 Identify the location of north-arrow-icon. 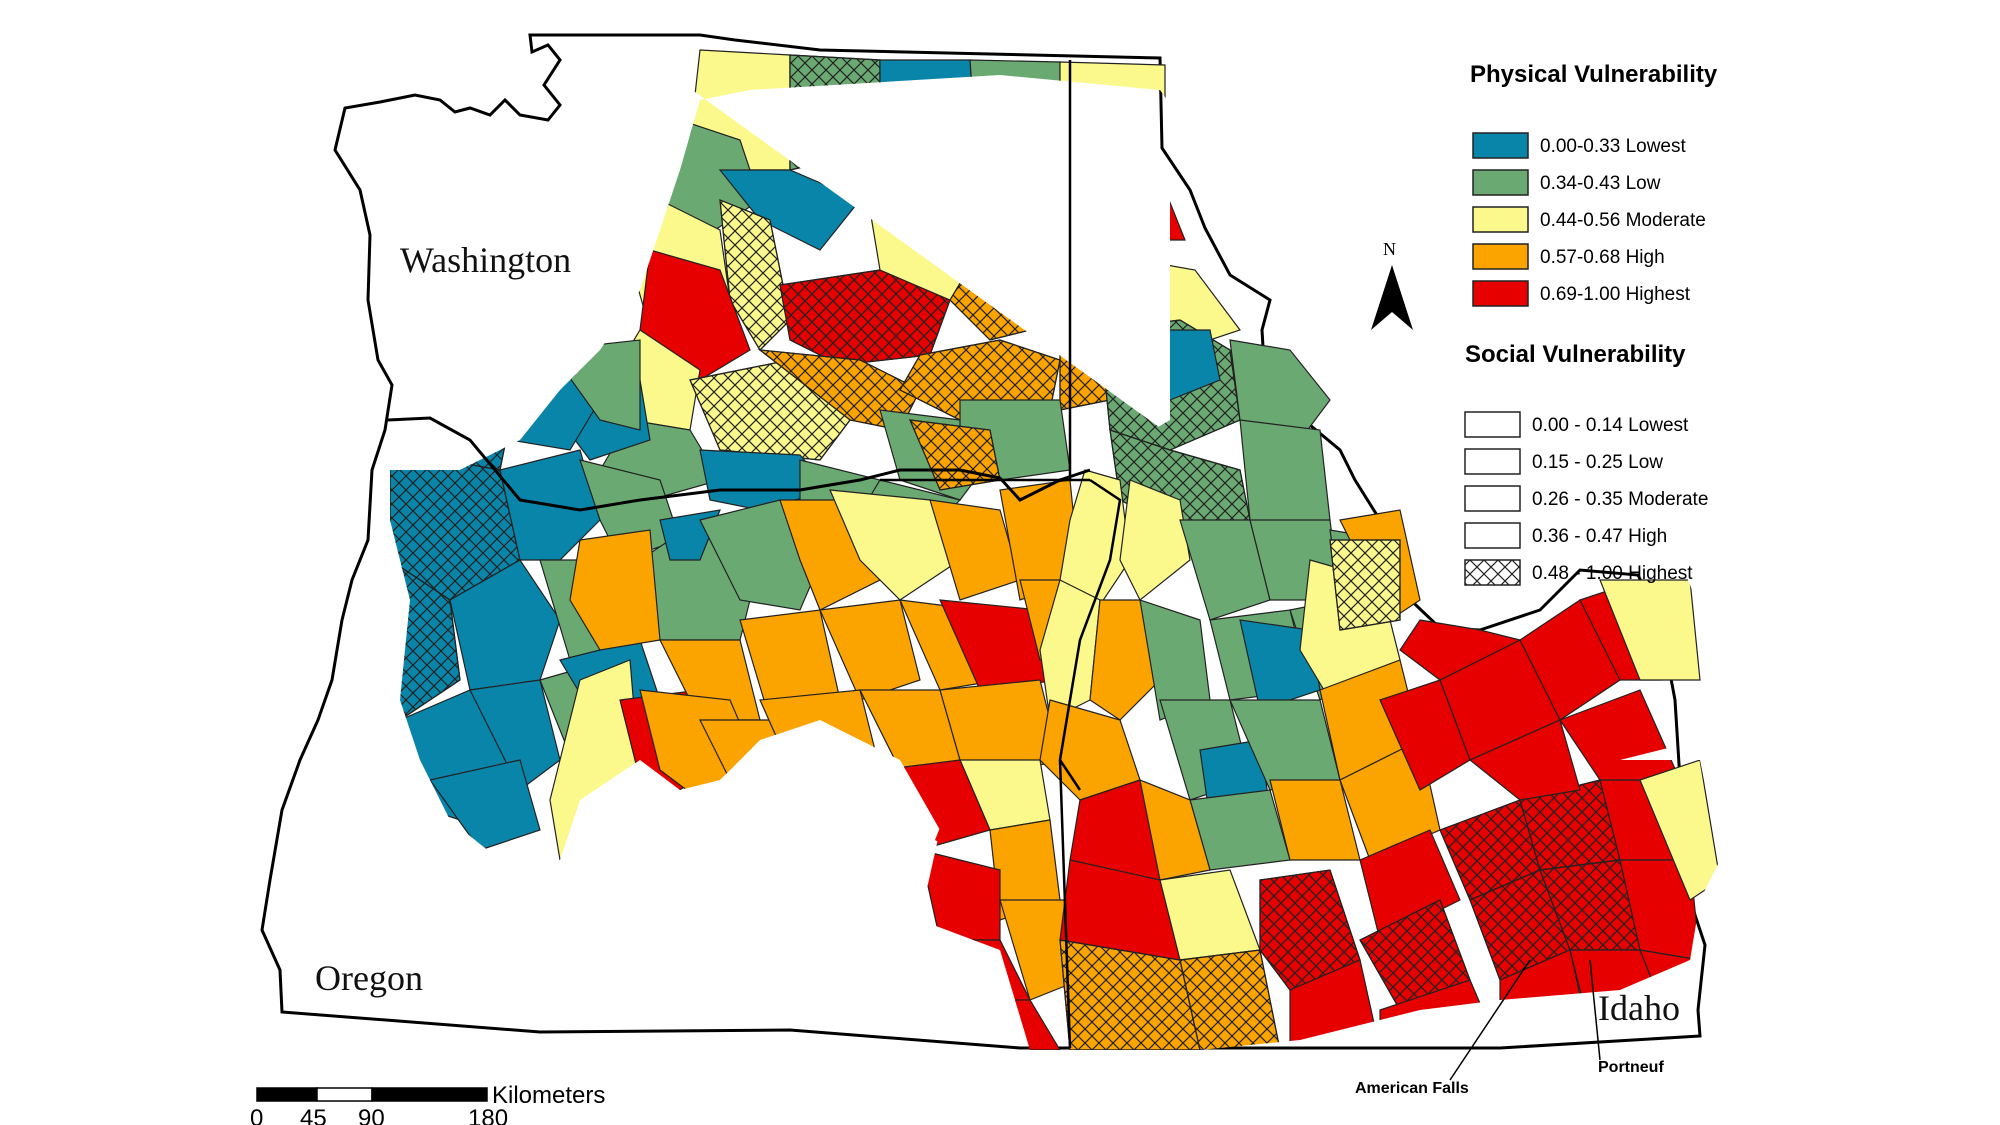
(1392, 297).